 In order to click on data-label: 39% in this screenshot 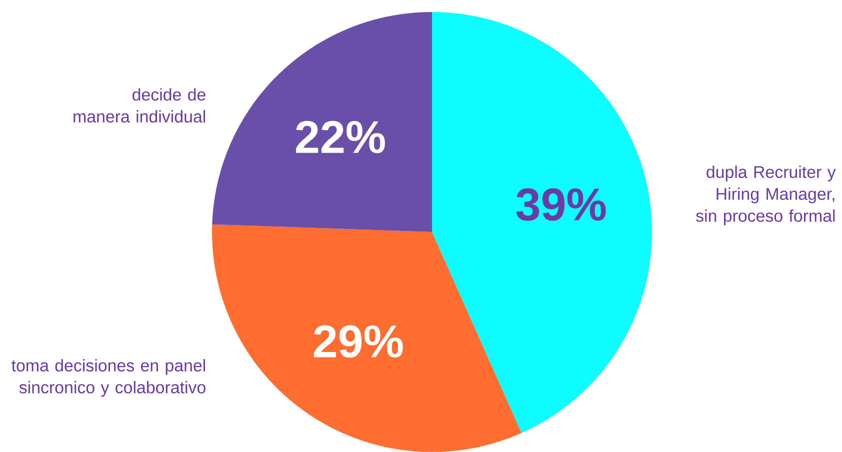, I will do `click(561, 204)`.